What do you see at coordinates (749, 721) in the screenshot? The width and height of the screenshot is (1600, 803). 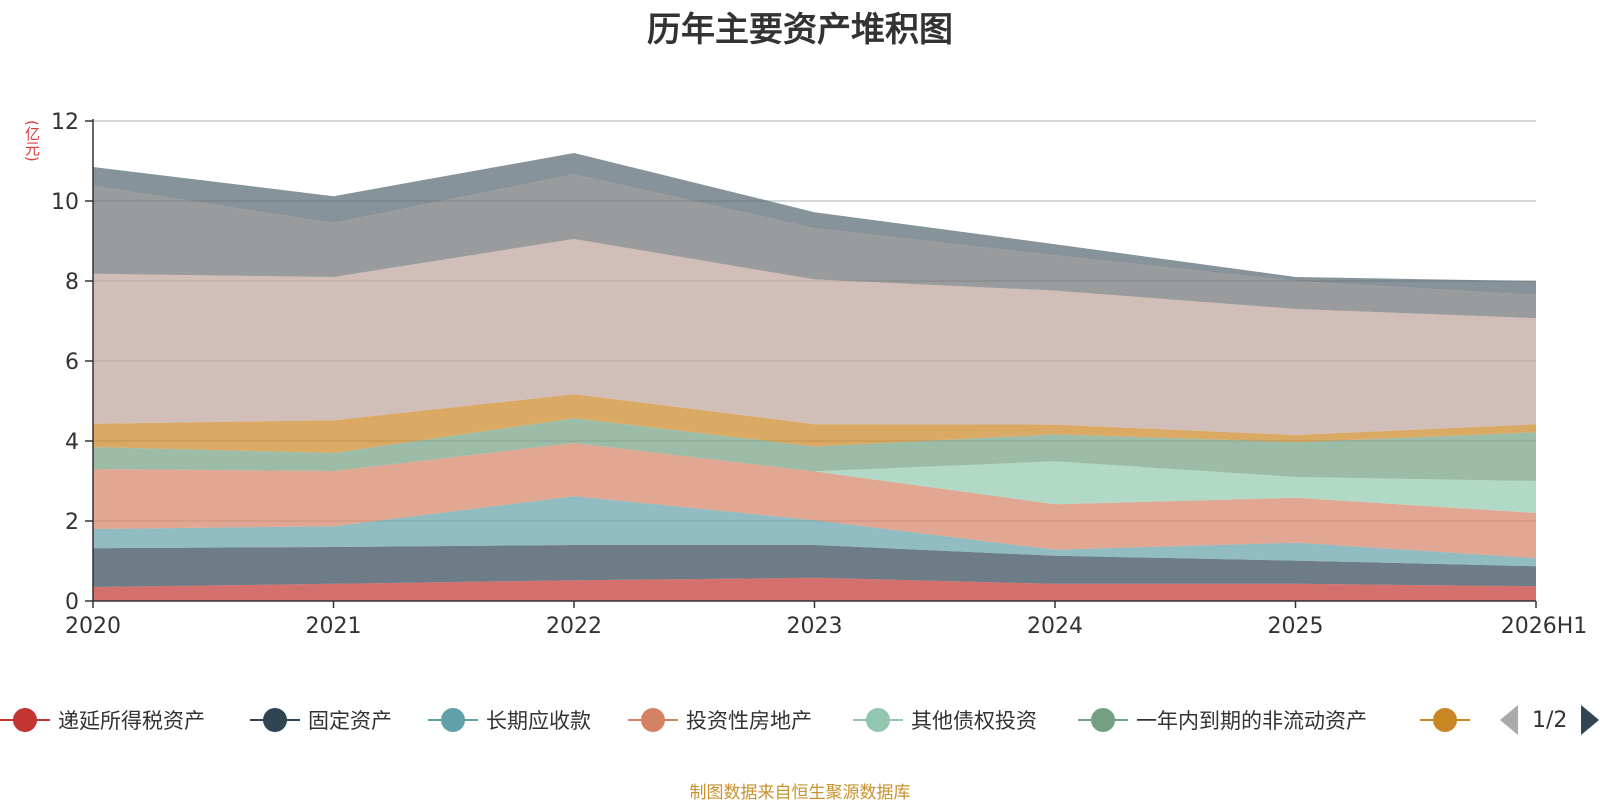 I see `legend-label: 投资性房地产` at bounding box center [749, 721].